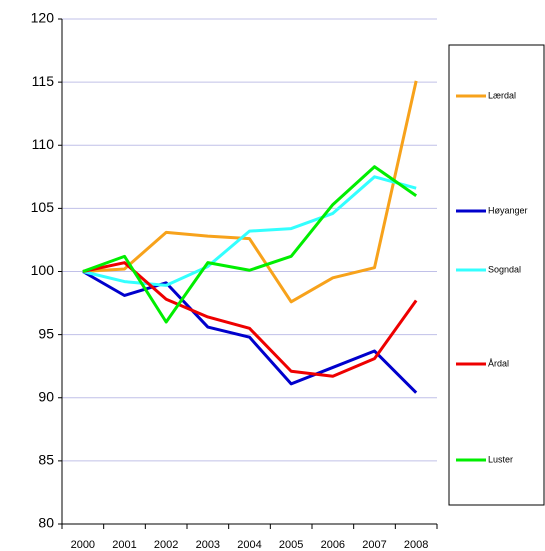 The image size is (545, 551). Describe the element at coordinates (43, 207) in the screenshot. I see `y-tick-label: 105` at that location.